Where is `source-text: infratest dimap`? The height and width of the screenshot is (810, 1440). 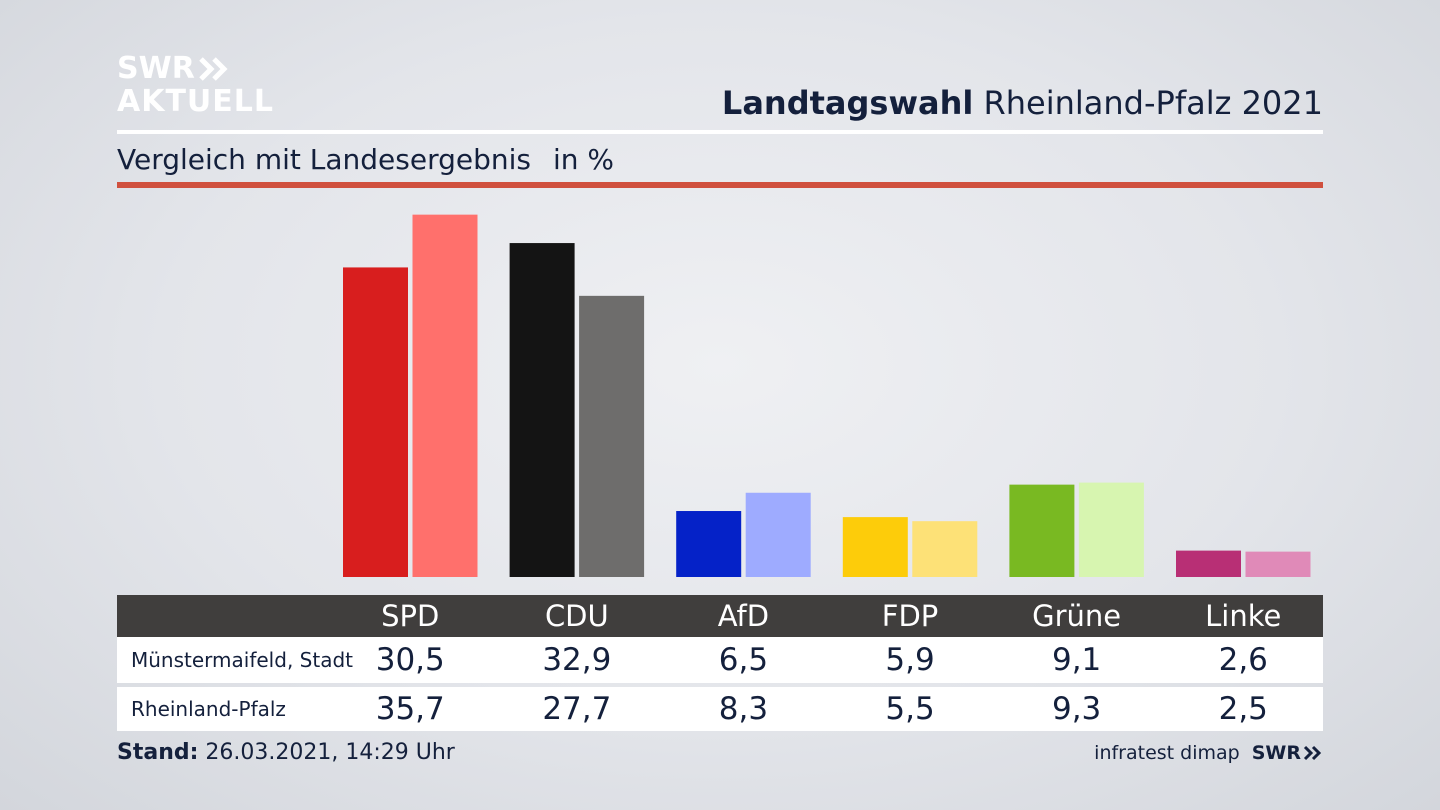 source-text: infratest dimap is located at coordinates (1167, 753).